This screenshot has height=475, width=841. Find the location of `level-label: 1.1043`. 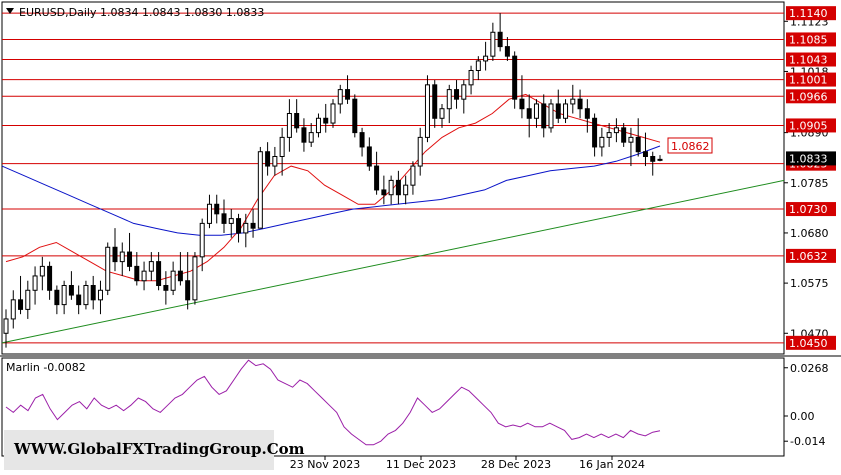

level-label: 1.1043 is located at coordinates (808, 60).